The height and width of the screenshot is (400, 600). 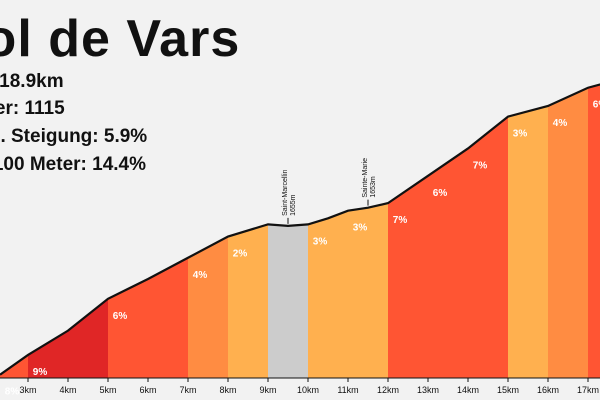 What do you see at coordinates (120, 39) in the screenshot?
I see `chart-title: Col de Vars` at bounding box center [120, 39].